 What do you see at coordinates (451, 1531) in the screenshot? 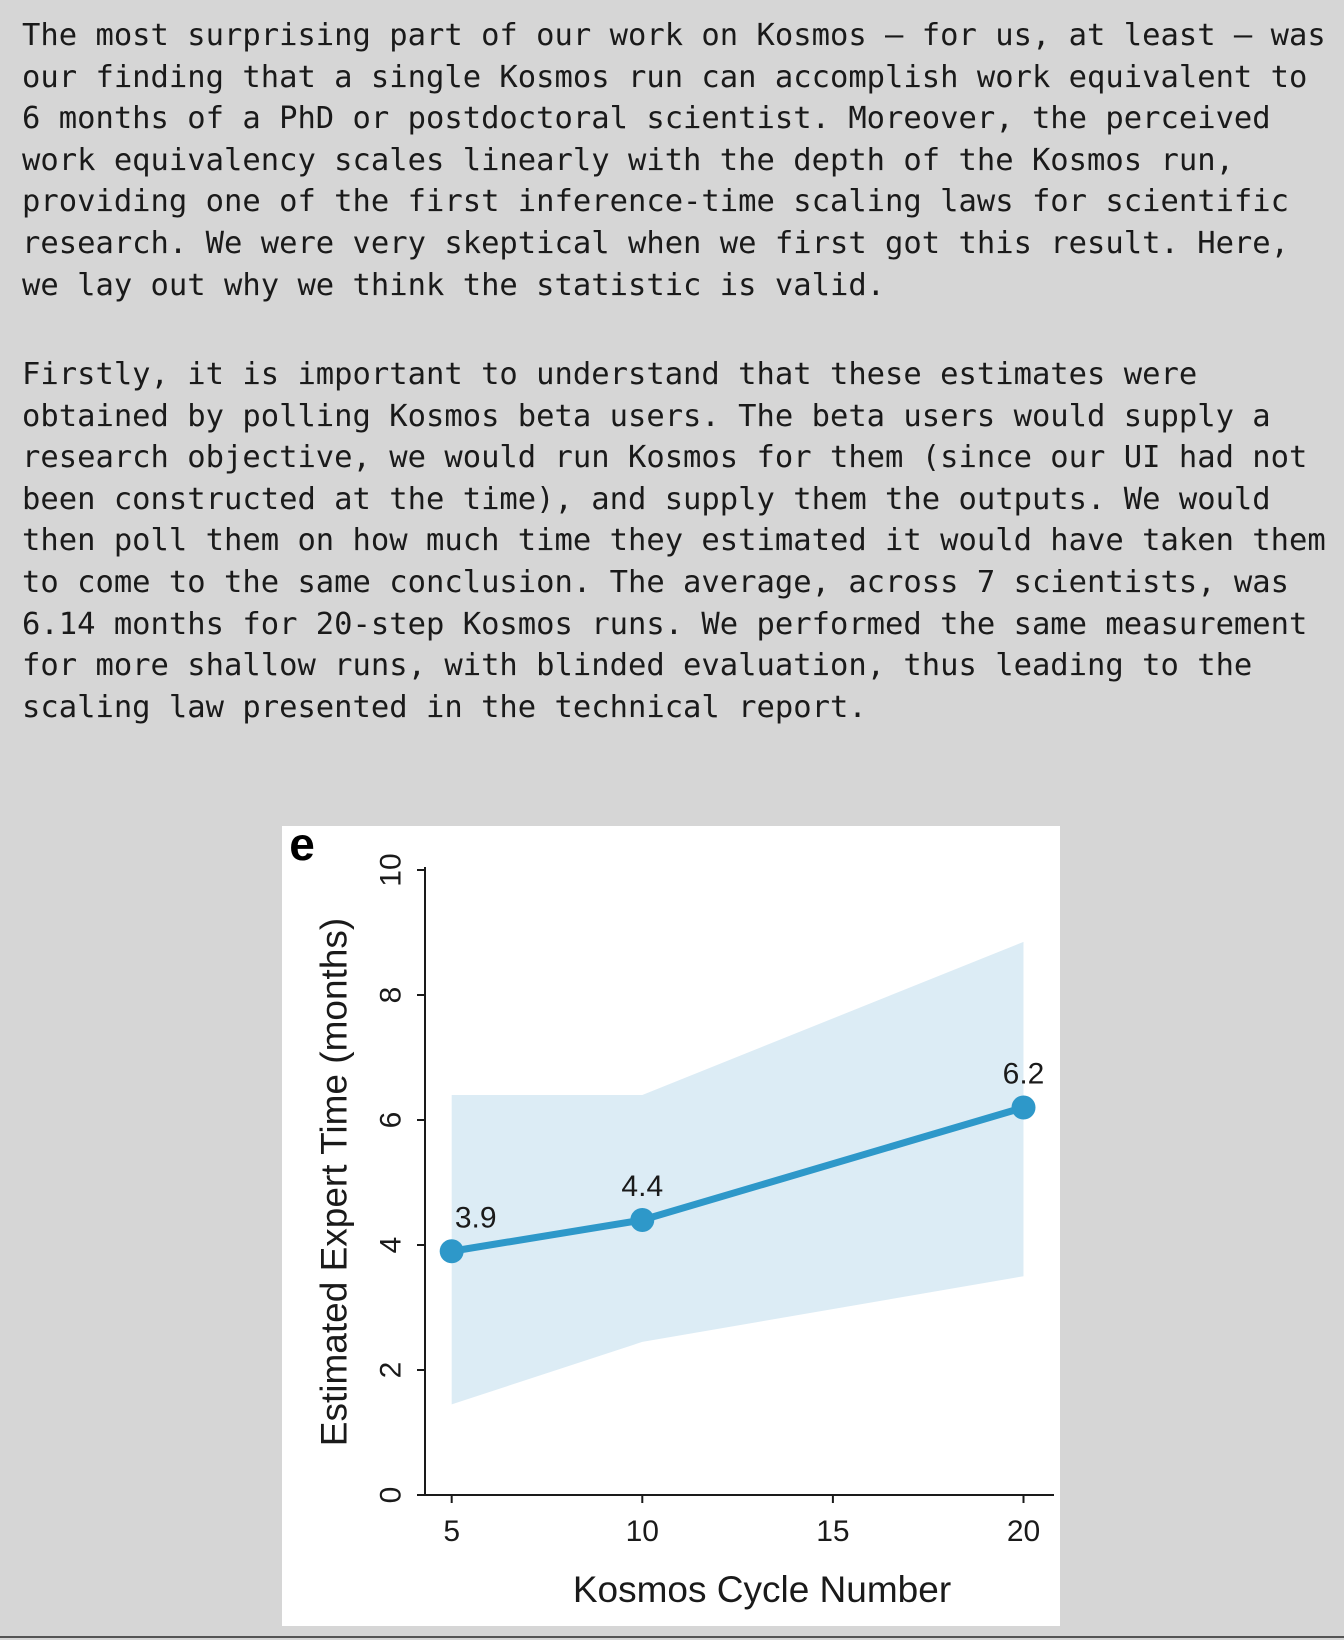
I see `x-tick-label: 5` at bounding box center [451, 1531].